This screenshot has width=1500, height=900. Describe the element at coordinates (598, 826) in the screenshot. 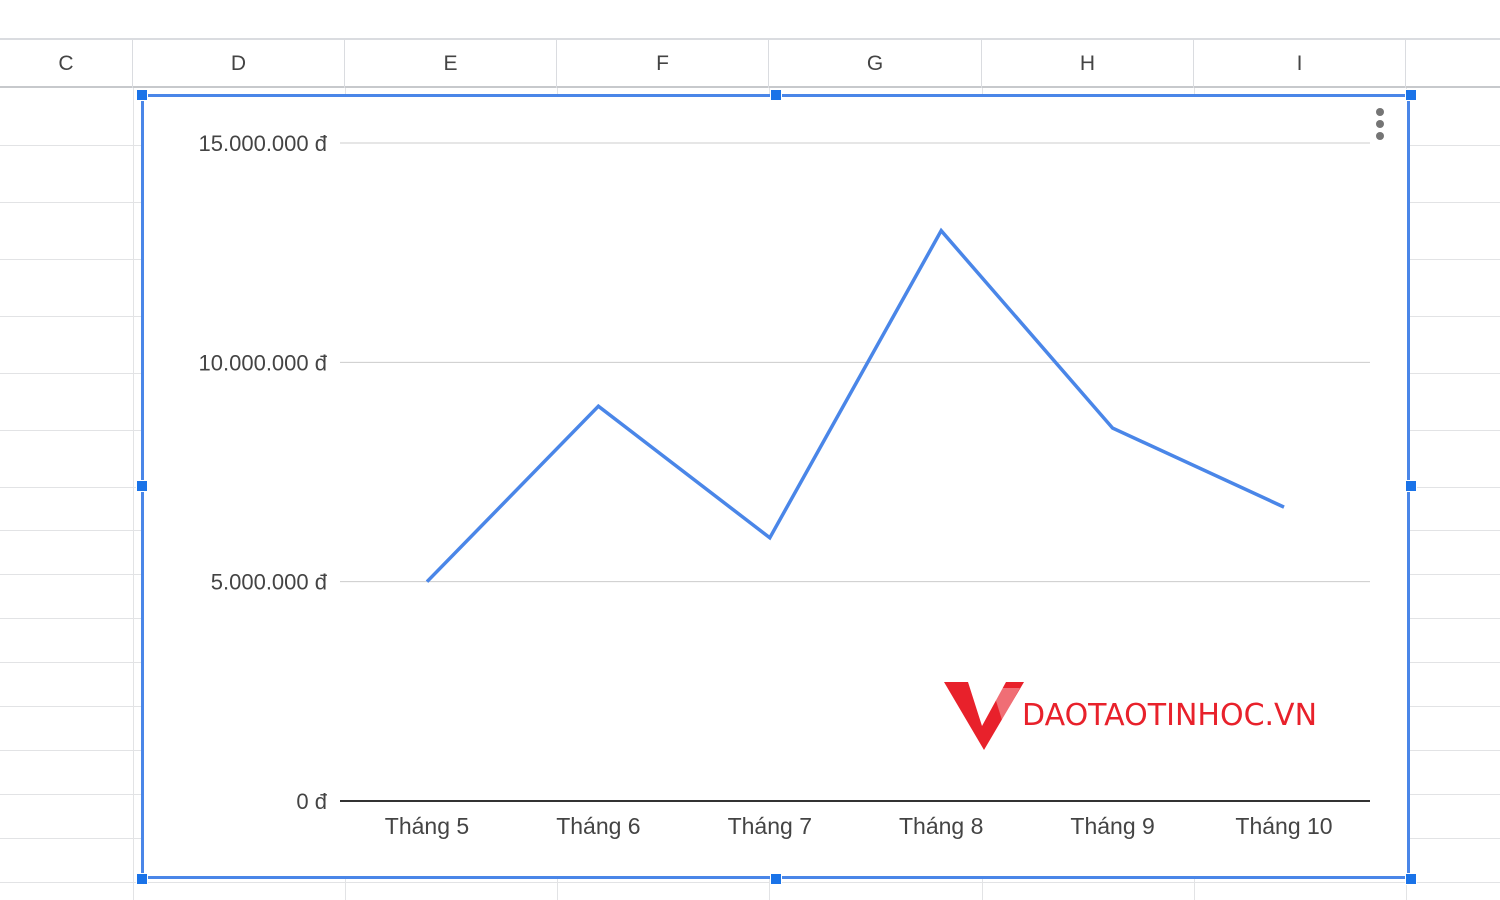

I see `x-tick-label: Tháng 6` at that location.